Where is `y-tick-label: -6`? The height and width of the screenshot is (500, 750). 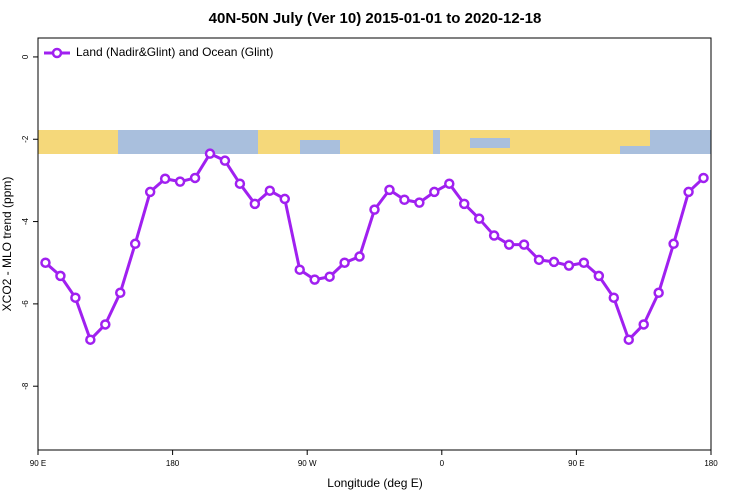 y-tick-label: -6 is located at coordinates (25, 304).